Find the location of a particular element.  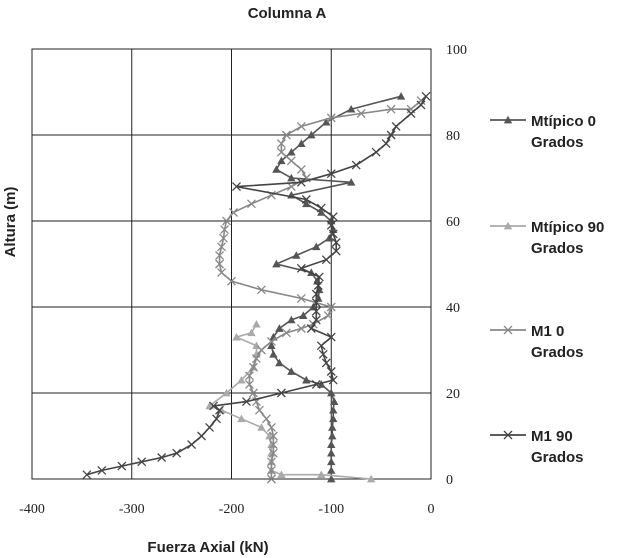

x-axis-label: Fuerza Axial (kN) is located at coordinates (207, 547).